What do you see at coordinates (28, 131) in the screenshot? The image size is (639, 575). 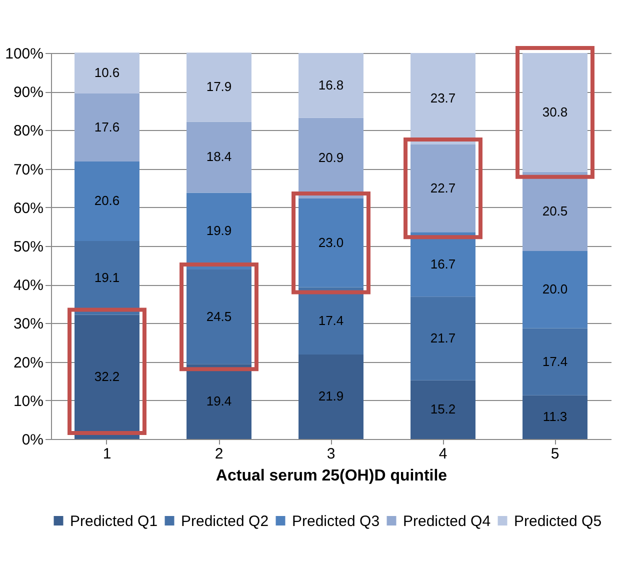 I see `y-tick-label: 80%` at bounding box center [28, 131].